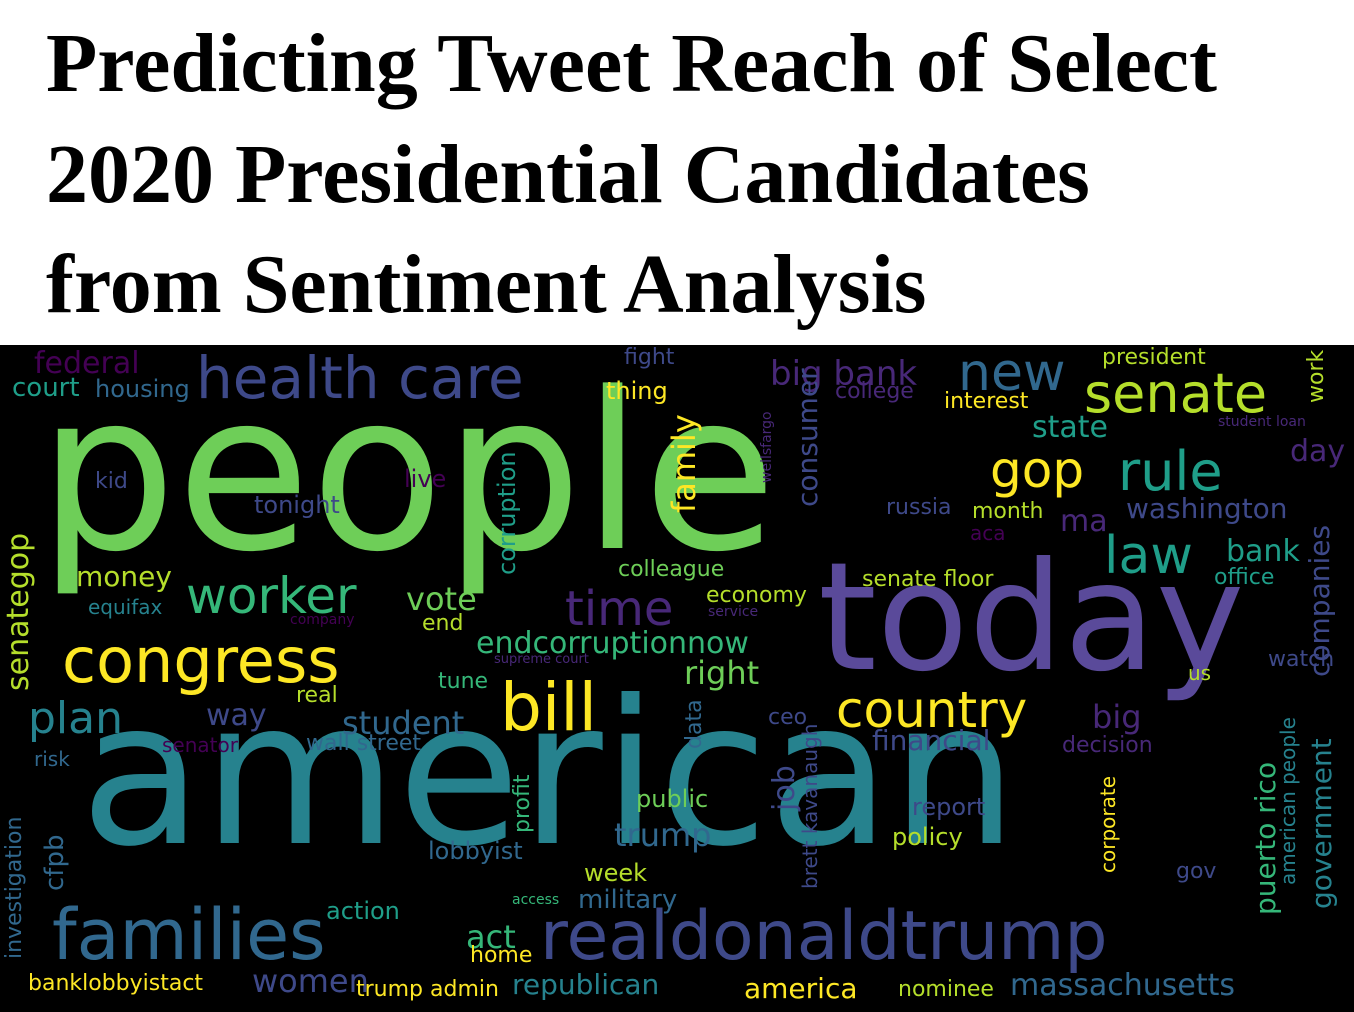 The height and width of the screenshot is (1012, 1354). What do you see at coordinates (322, 620) in the screenshot?
I see `word-company: company` at bounding box center [322, 620].